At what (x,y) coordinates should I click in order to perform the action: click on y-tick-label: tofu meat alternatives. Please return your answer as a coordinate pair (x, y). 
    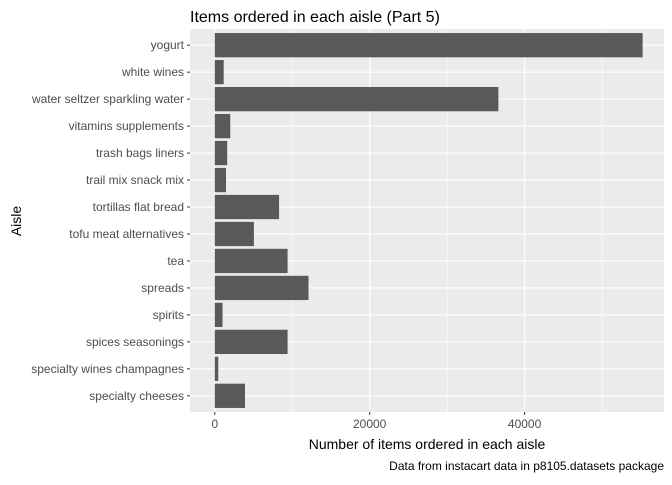
    Looking at the image, I should click on (126, 234).